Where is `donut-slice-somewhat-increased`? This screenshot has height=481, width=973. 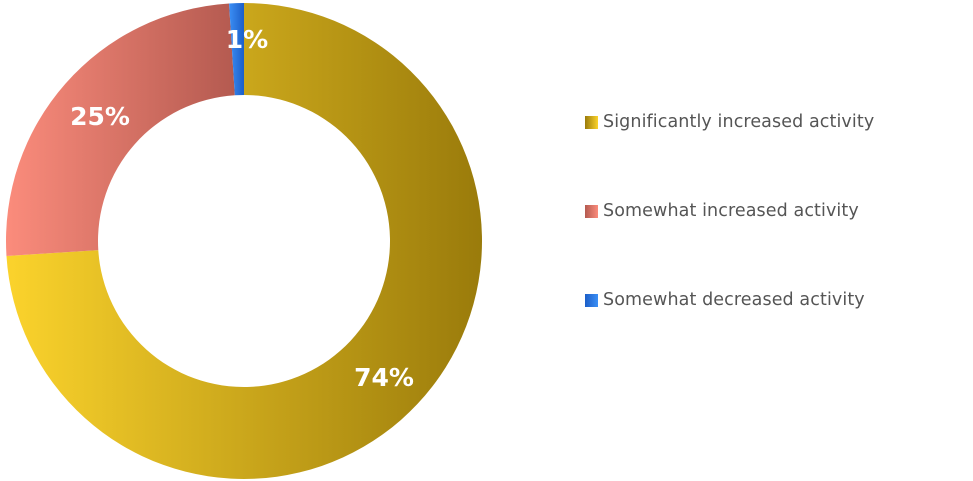 donut-slice-somewhat-increased is located at coordinates (120, 129).